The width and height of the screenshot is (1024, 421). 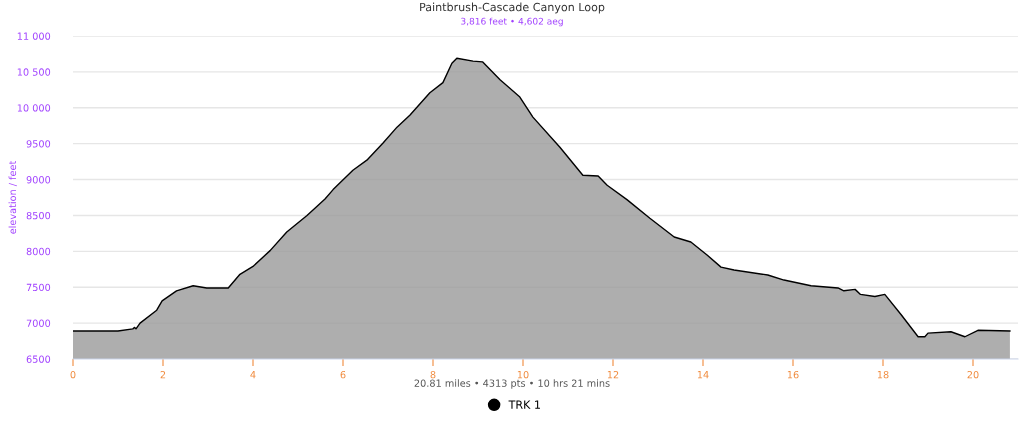 What do you see at coordinates (34, 72) in the screenshot?
I see `y-tick-label: 10 500` at bounding box center [34, 72].